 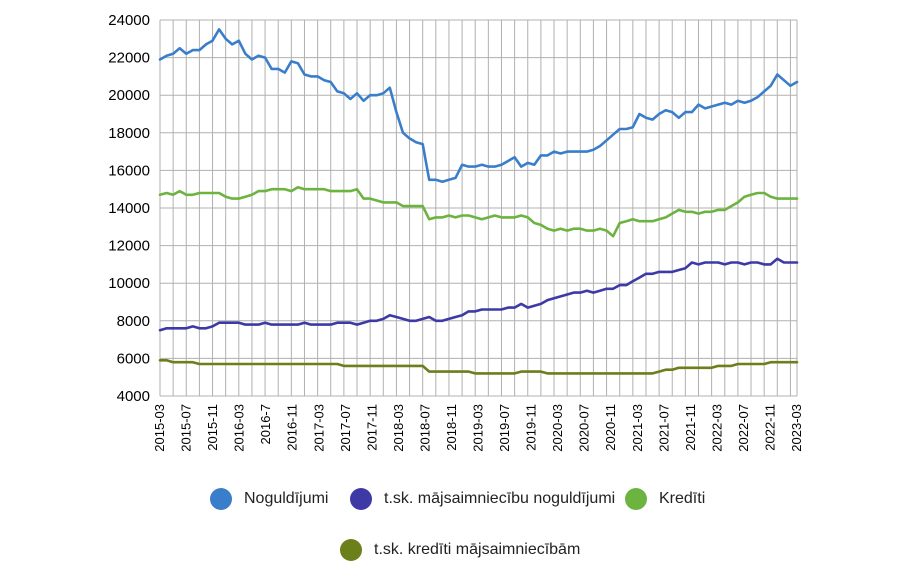 What do you see at coordinates (129, 170) in the screenshot?
I see `y-tick-label: 16000` at bounding box center [129, 170].